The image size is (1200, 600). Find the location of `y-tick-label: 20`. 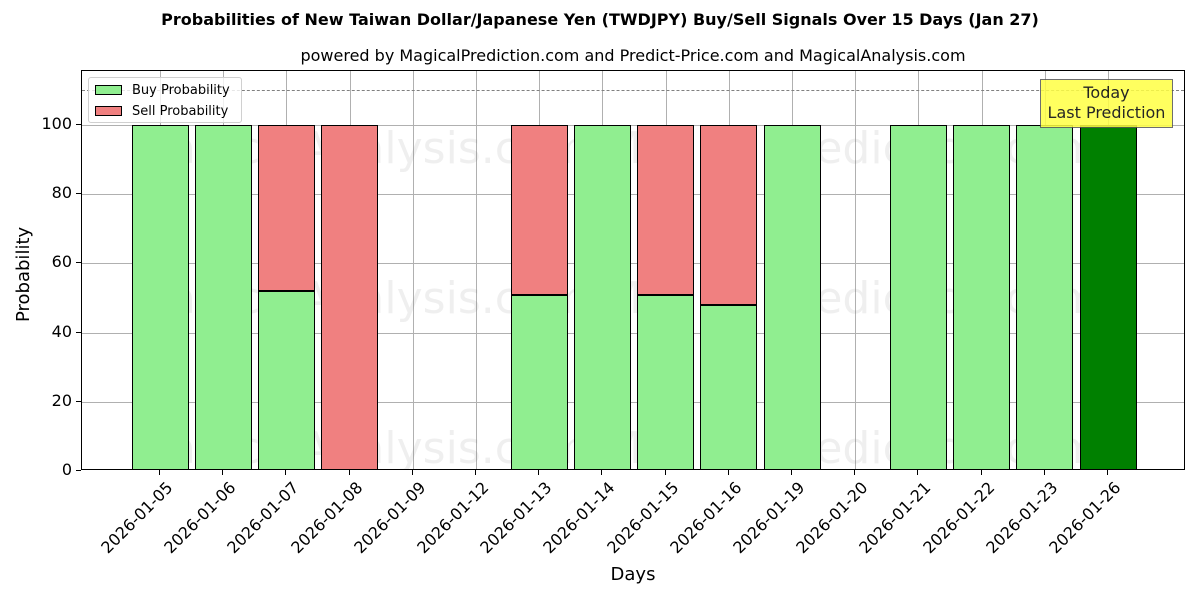

y-tick-label: 20 is located at coordinates (61, 400).